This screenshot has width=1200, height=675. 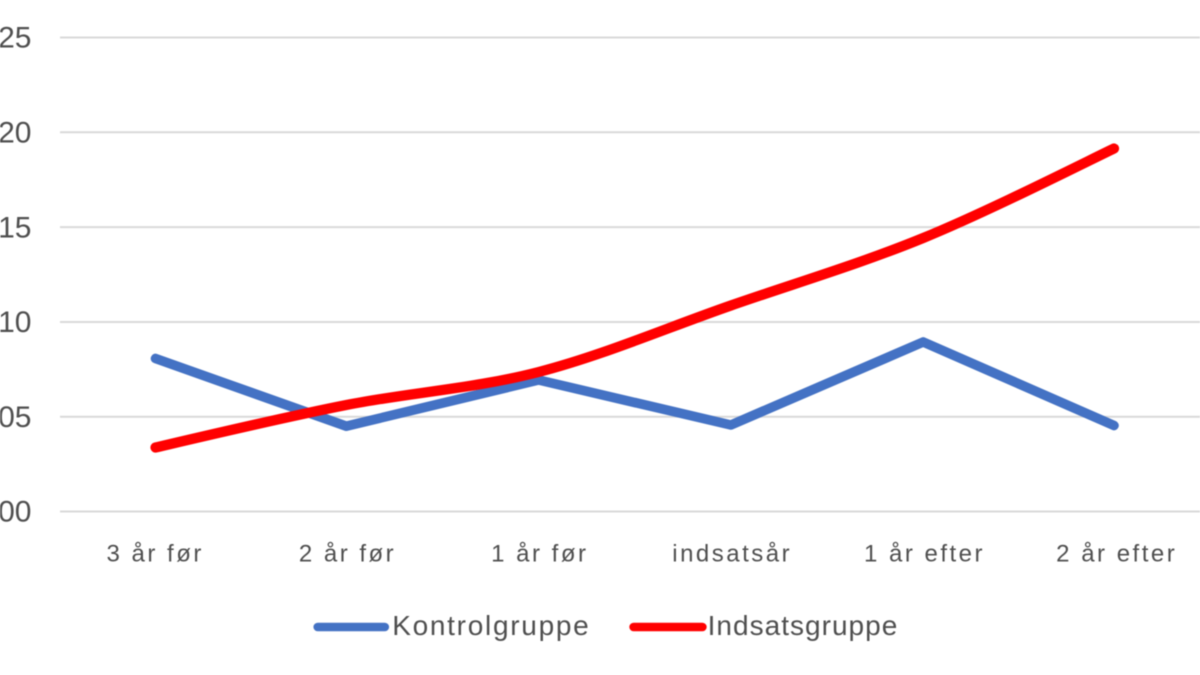 I want to click on svg-text: indsatsår, so click(x=732, y=554).